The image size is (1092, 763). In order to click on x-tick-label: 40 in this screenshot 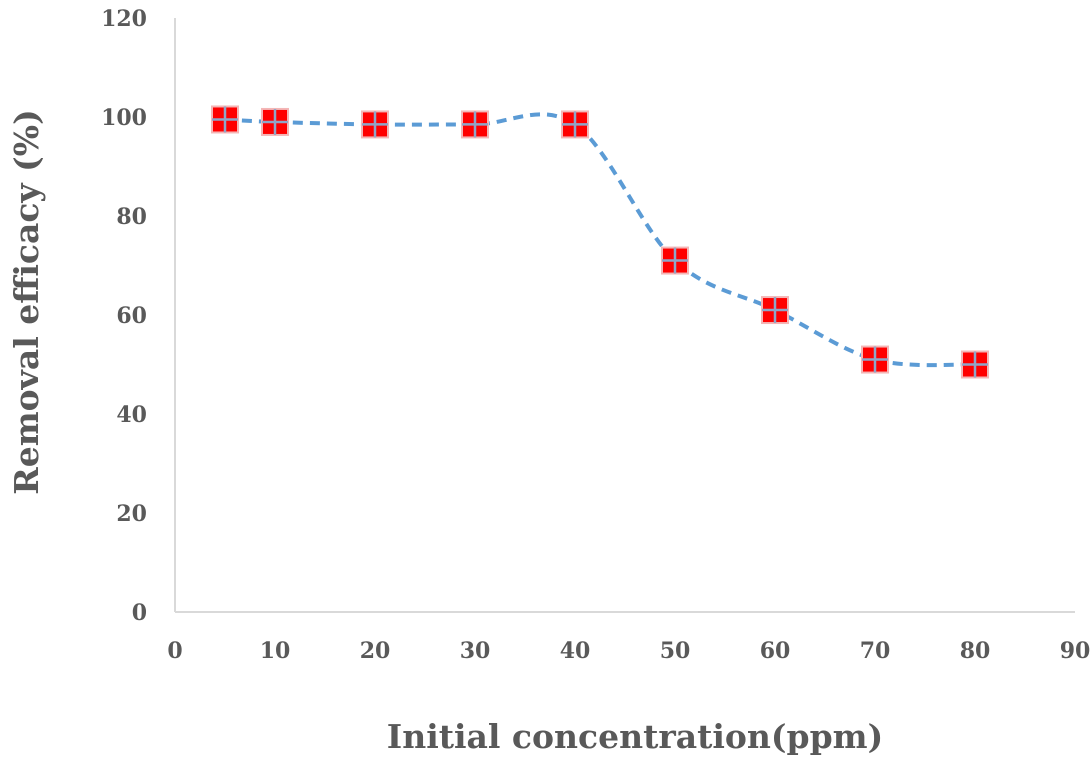, I will do `click(575, 651)`.